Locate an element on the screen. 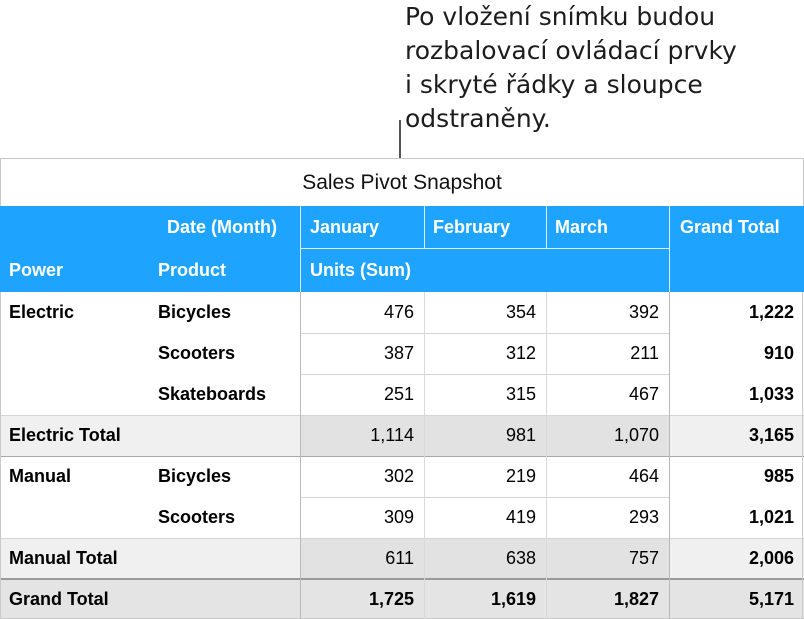  cell-value: 354 is located at coordinates (520, 312).